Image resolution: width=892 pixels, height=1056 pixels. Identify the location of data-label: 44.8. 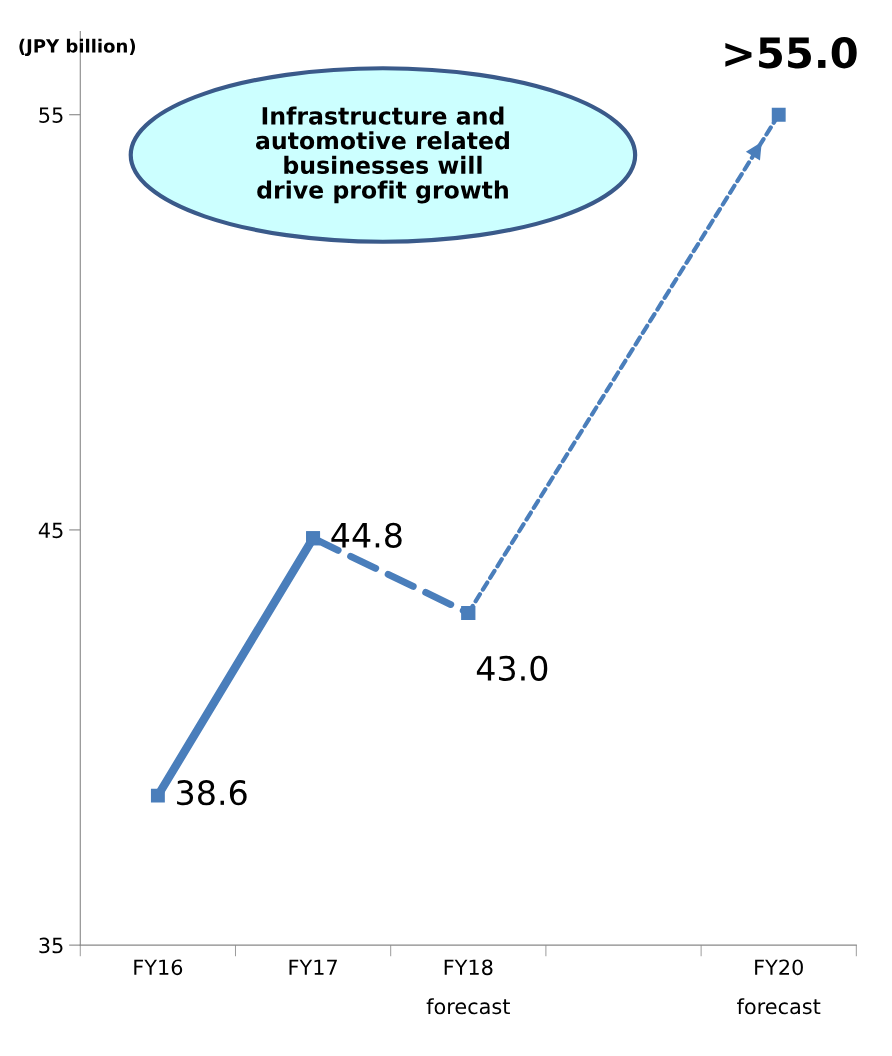
(366, 535).